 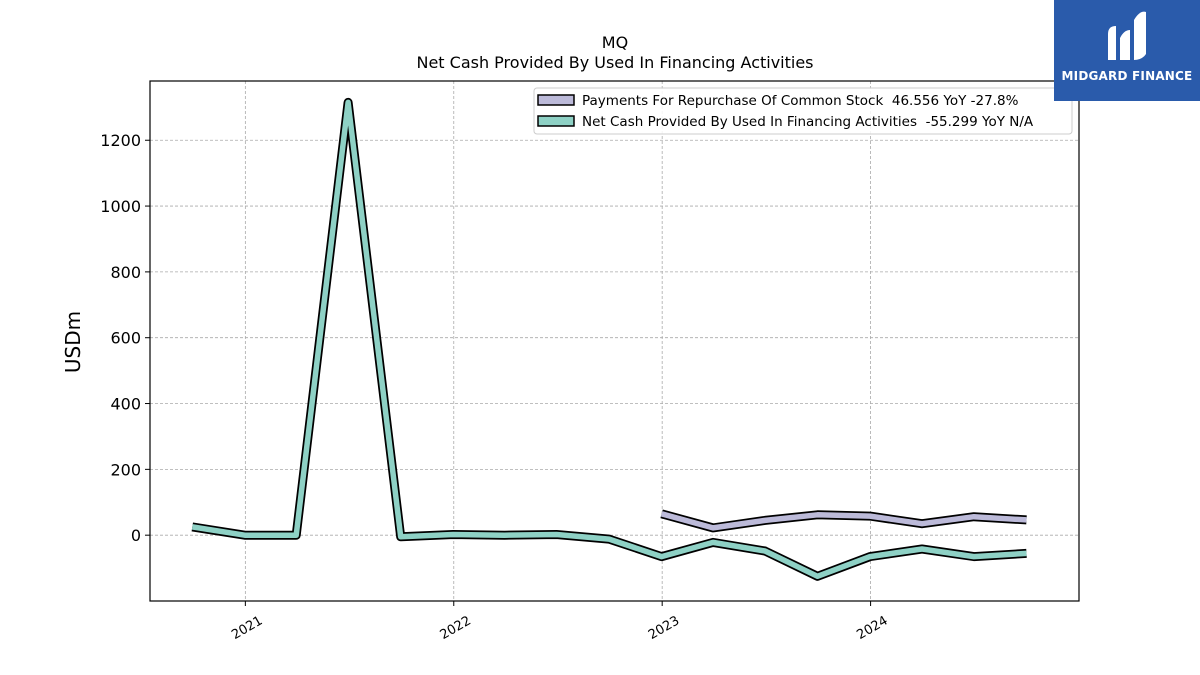 I want to click on y-tick-label: 600, so click(x=125, y=338).